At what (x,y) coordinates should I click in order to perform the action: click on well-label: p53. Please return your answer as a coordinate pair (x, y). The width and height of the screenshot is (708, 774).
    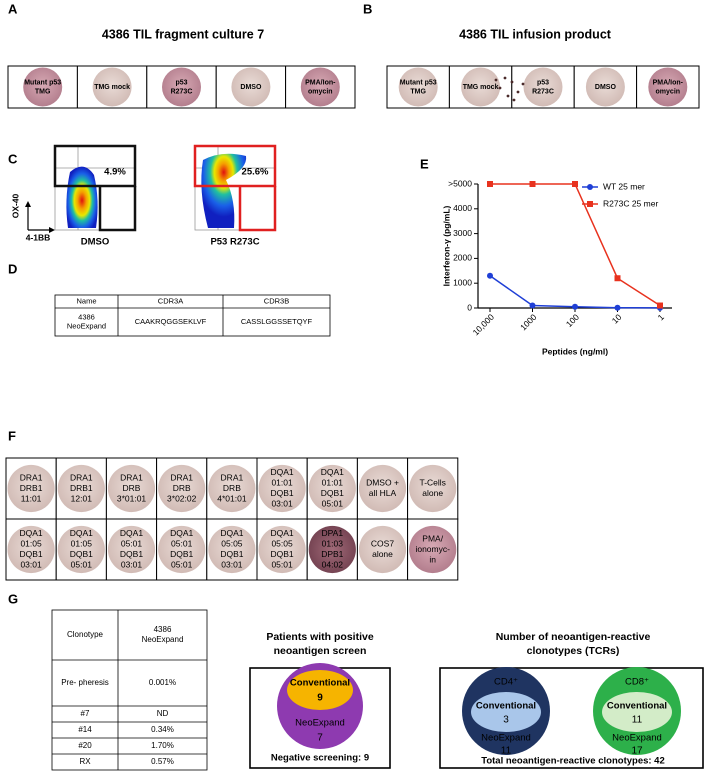
    Looking at the image, I should click on (181, 82).